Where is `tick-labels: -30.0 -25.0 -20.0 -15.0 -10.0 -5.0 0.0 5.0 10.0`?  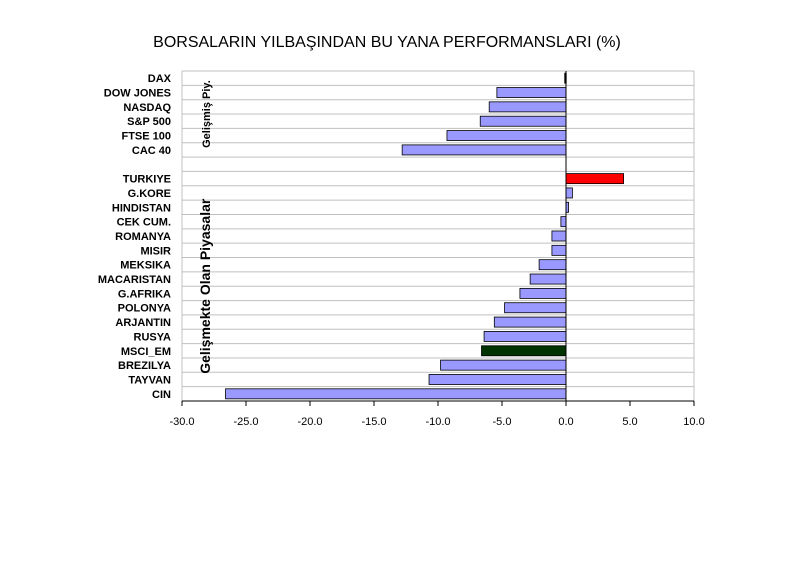 tick-labels: -30.0 -25.0 -20.0 -15.0 -10.0 -5.0 0.0 5.0 10.0 is located at coordinates (436, 422).